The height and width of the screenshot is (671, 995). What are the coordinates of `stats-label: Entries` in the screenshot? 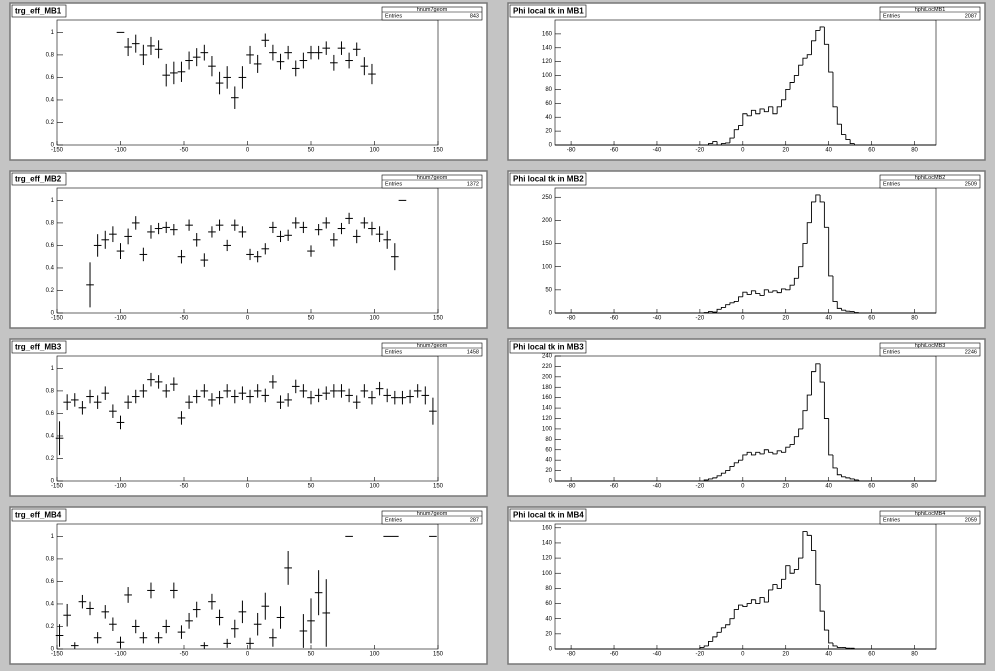 It's located at (393, 184).